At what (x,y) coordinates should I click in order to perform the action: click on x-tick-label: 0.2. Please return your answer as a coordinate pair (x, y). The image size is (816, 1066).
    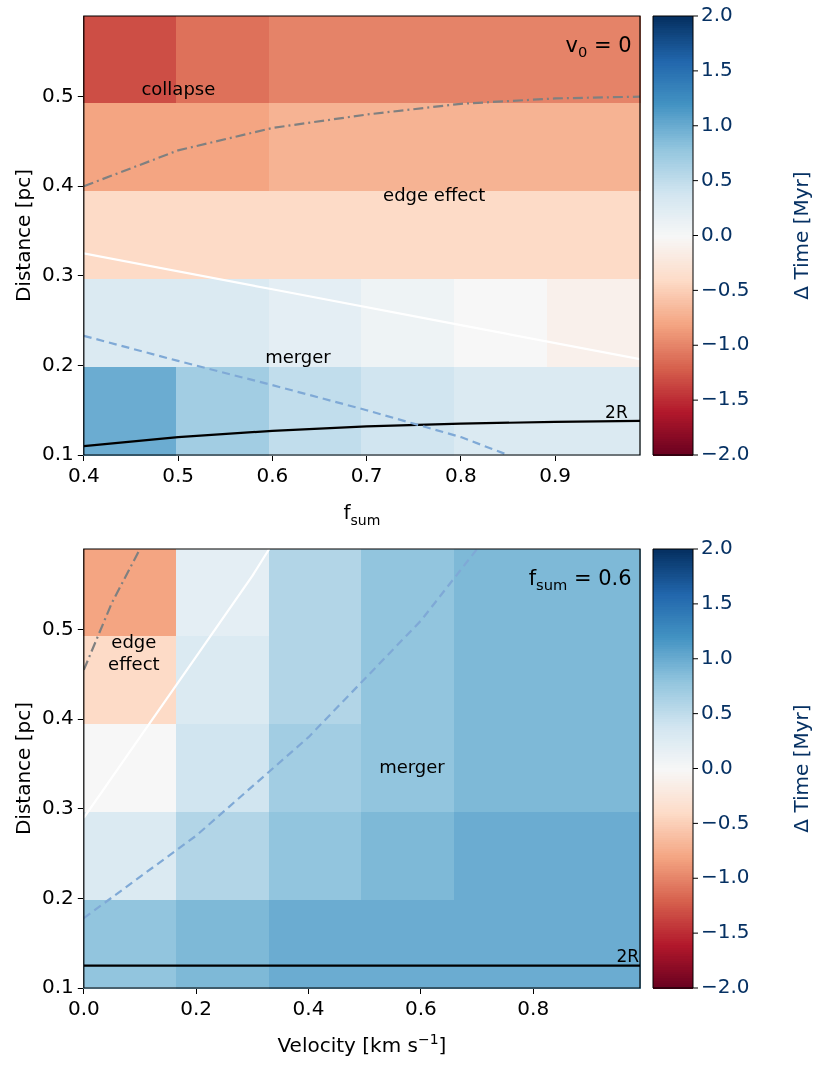
    Looking at the image, I should click on (196, 1008).